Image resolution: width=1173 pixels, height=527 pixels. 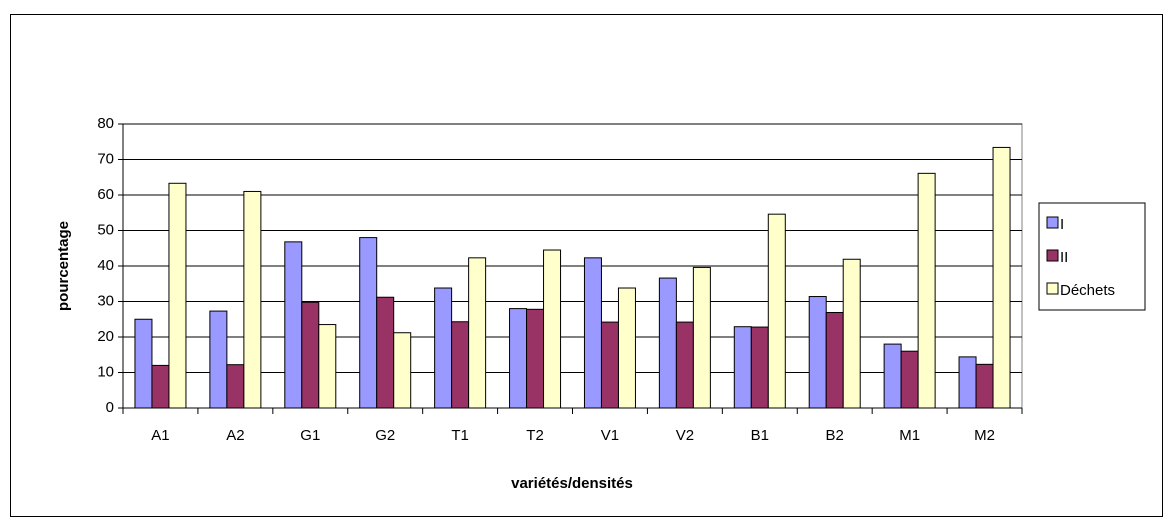 What do you see at coordinates (110, 407) in the screenshot?
I see `y-tick-label: 0` at bounding box center [110, 407].